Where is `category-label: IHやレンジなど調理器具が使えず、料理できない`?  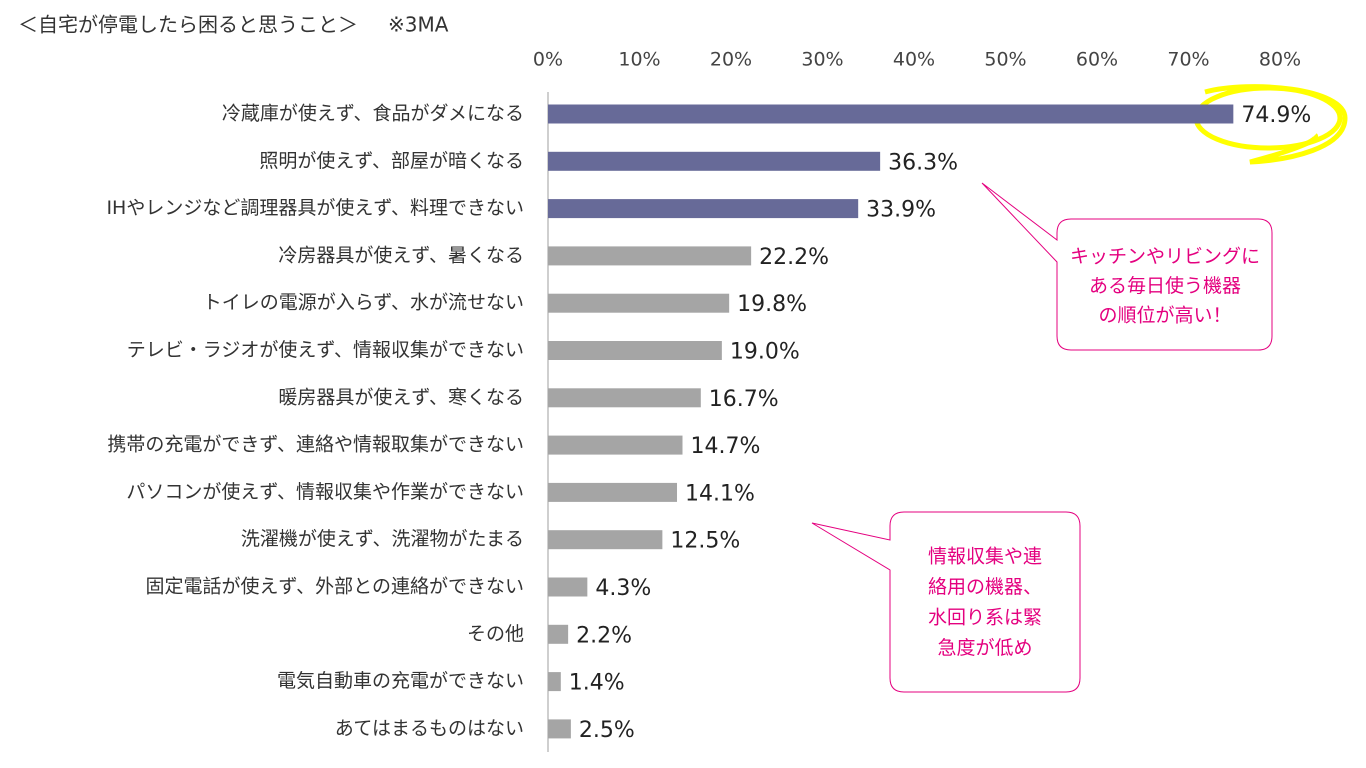 category-label: IHやレンジなど調理器具が使えず、料理できない is located at coordinates (315, 208).